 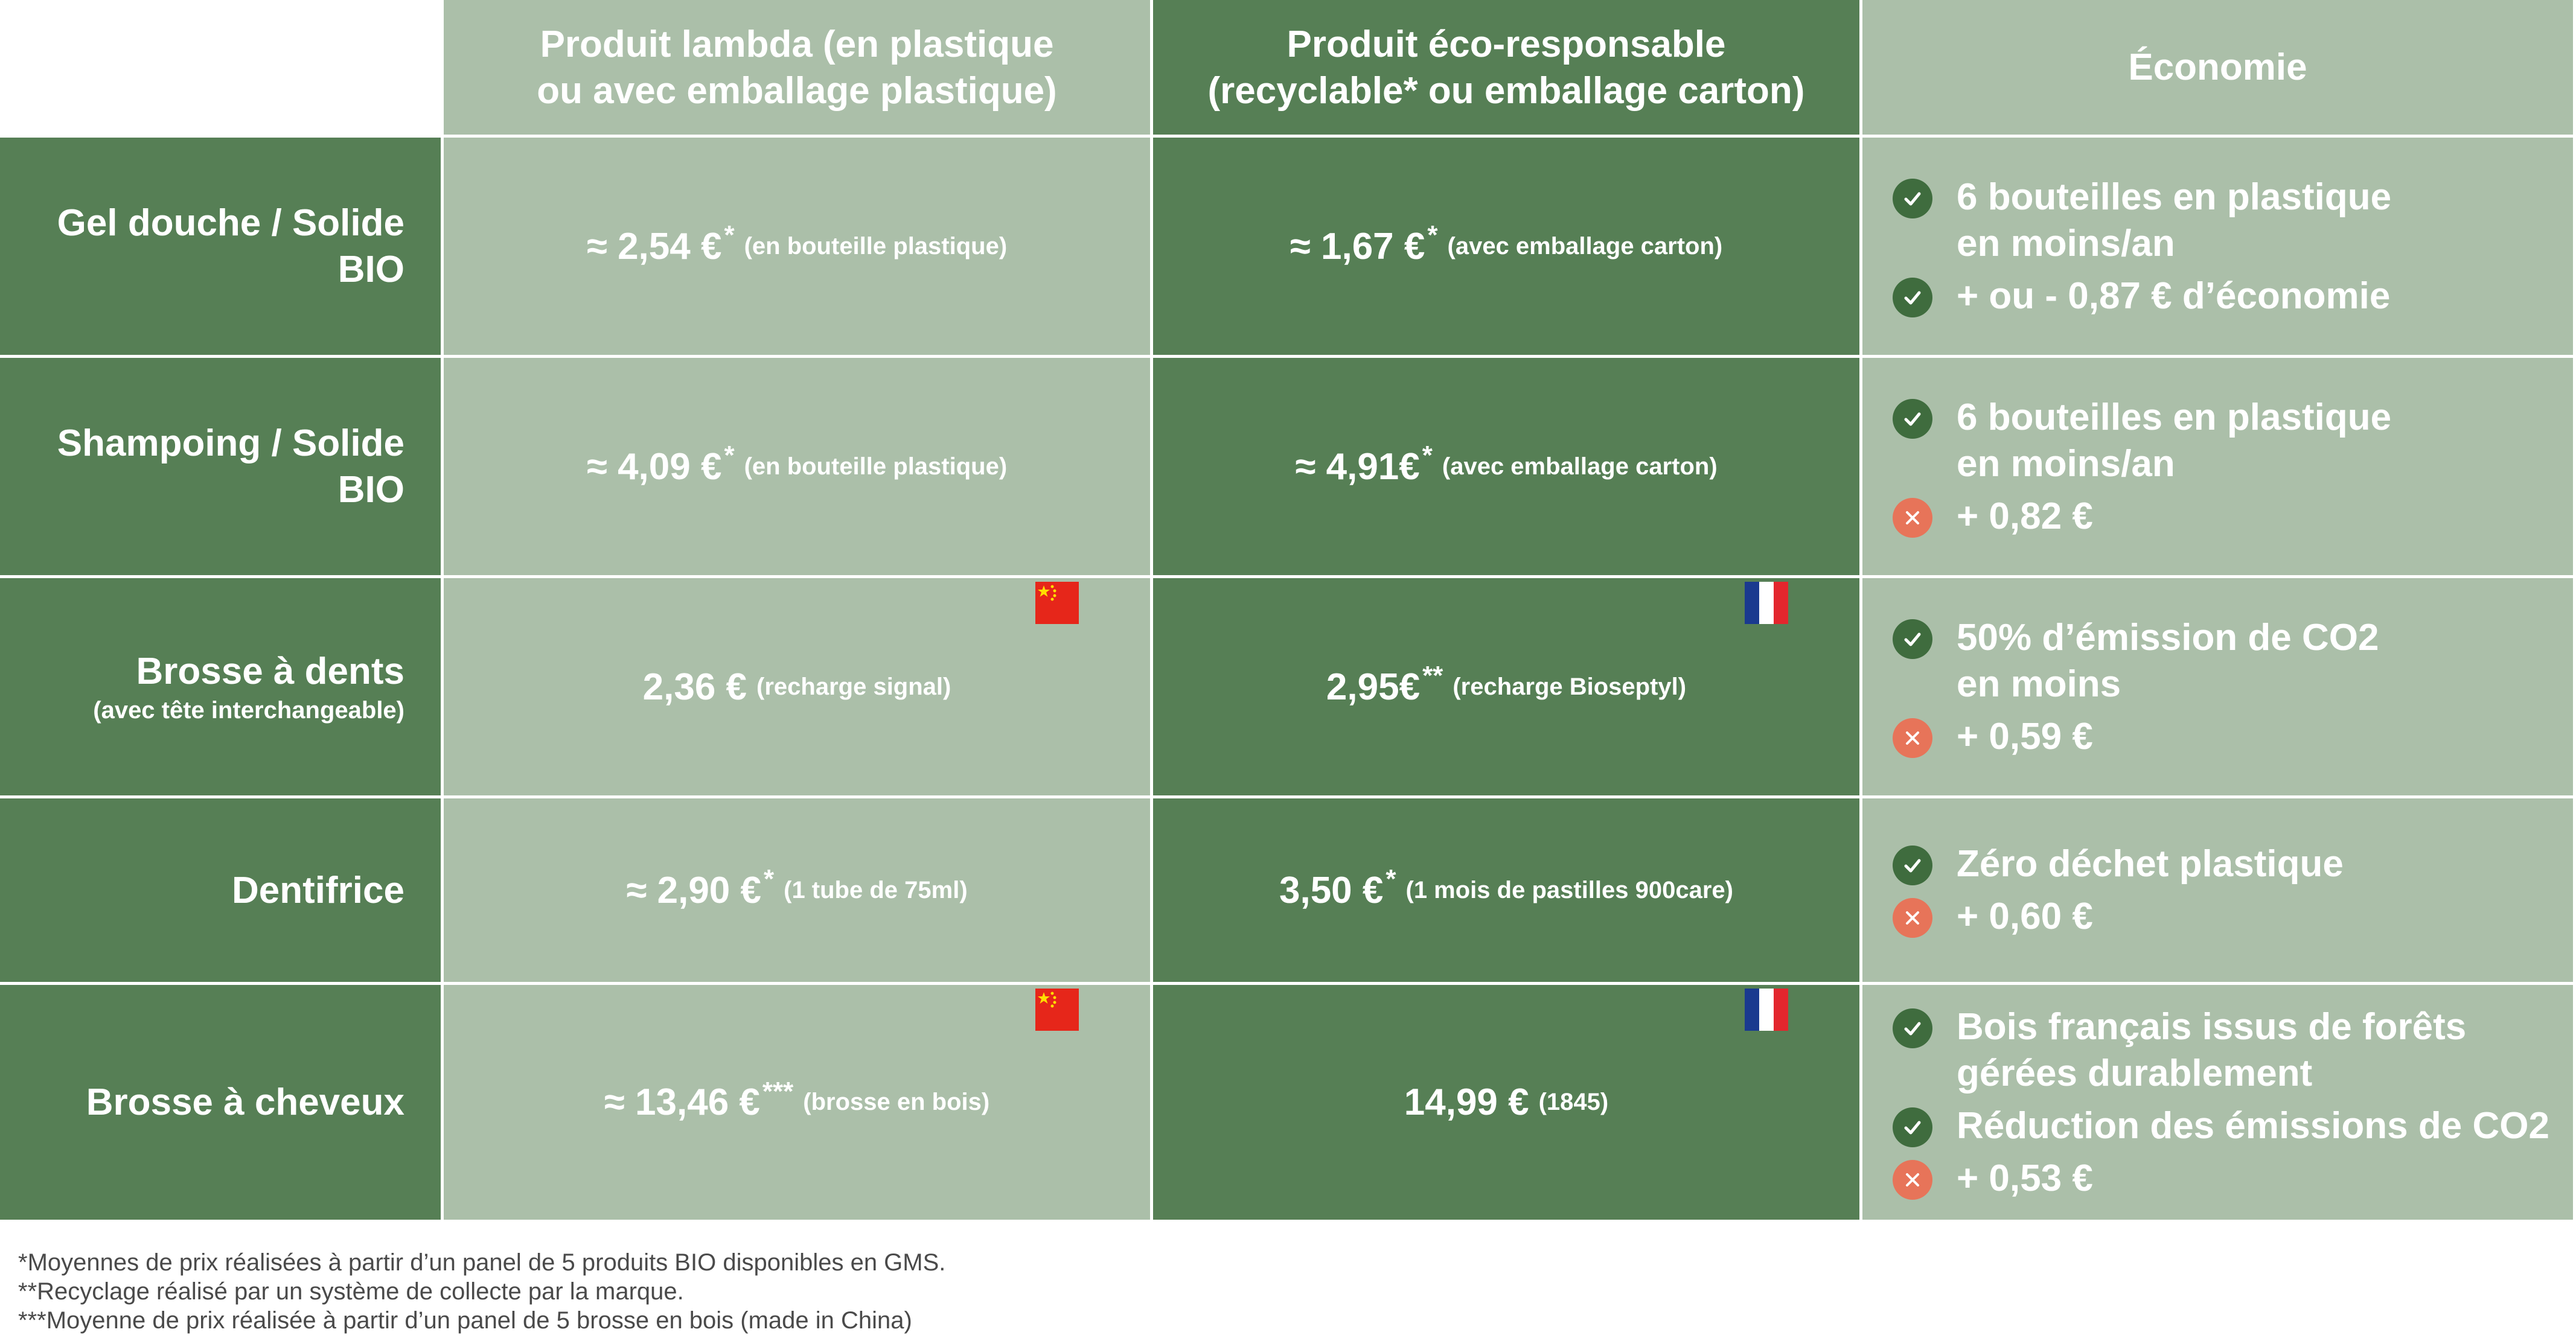 What do you see at coordinates (1358, 246) in the screenshot?
I see `price-value: ≈ 1,67 €` at bounding box center [1358, 246].